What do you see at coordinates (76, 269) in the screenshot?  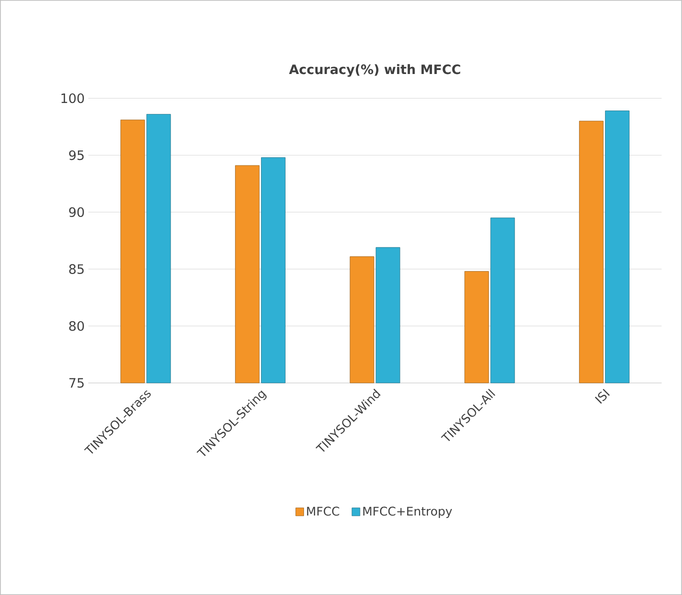 I see `y-tick-label: 85` at bounding box center [76, 269].